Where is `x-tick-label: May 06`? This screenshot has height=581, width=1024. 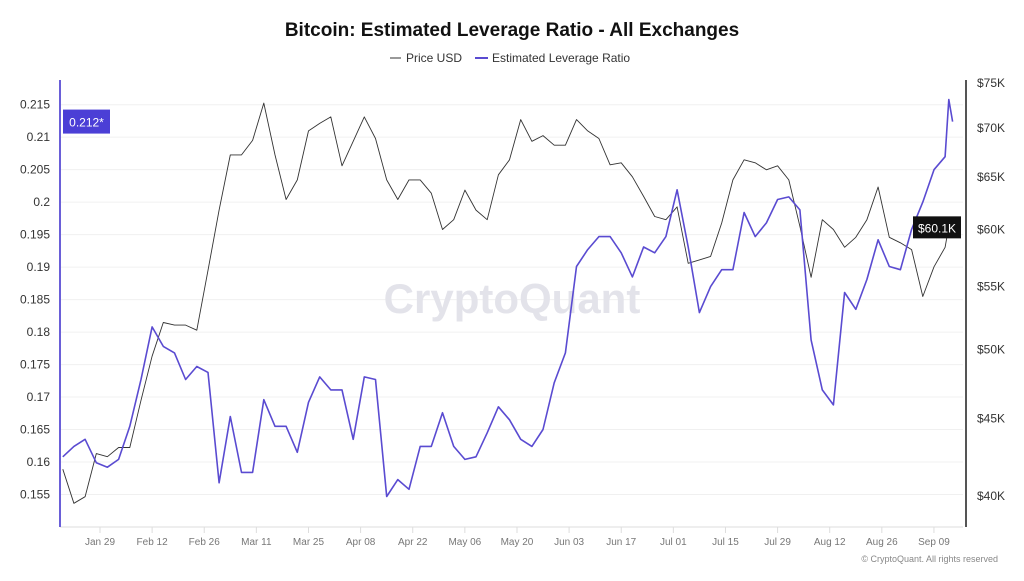
x-tick-label: May 06 is located at coordinates (464, 542).